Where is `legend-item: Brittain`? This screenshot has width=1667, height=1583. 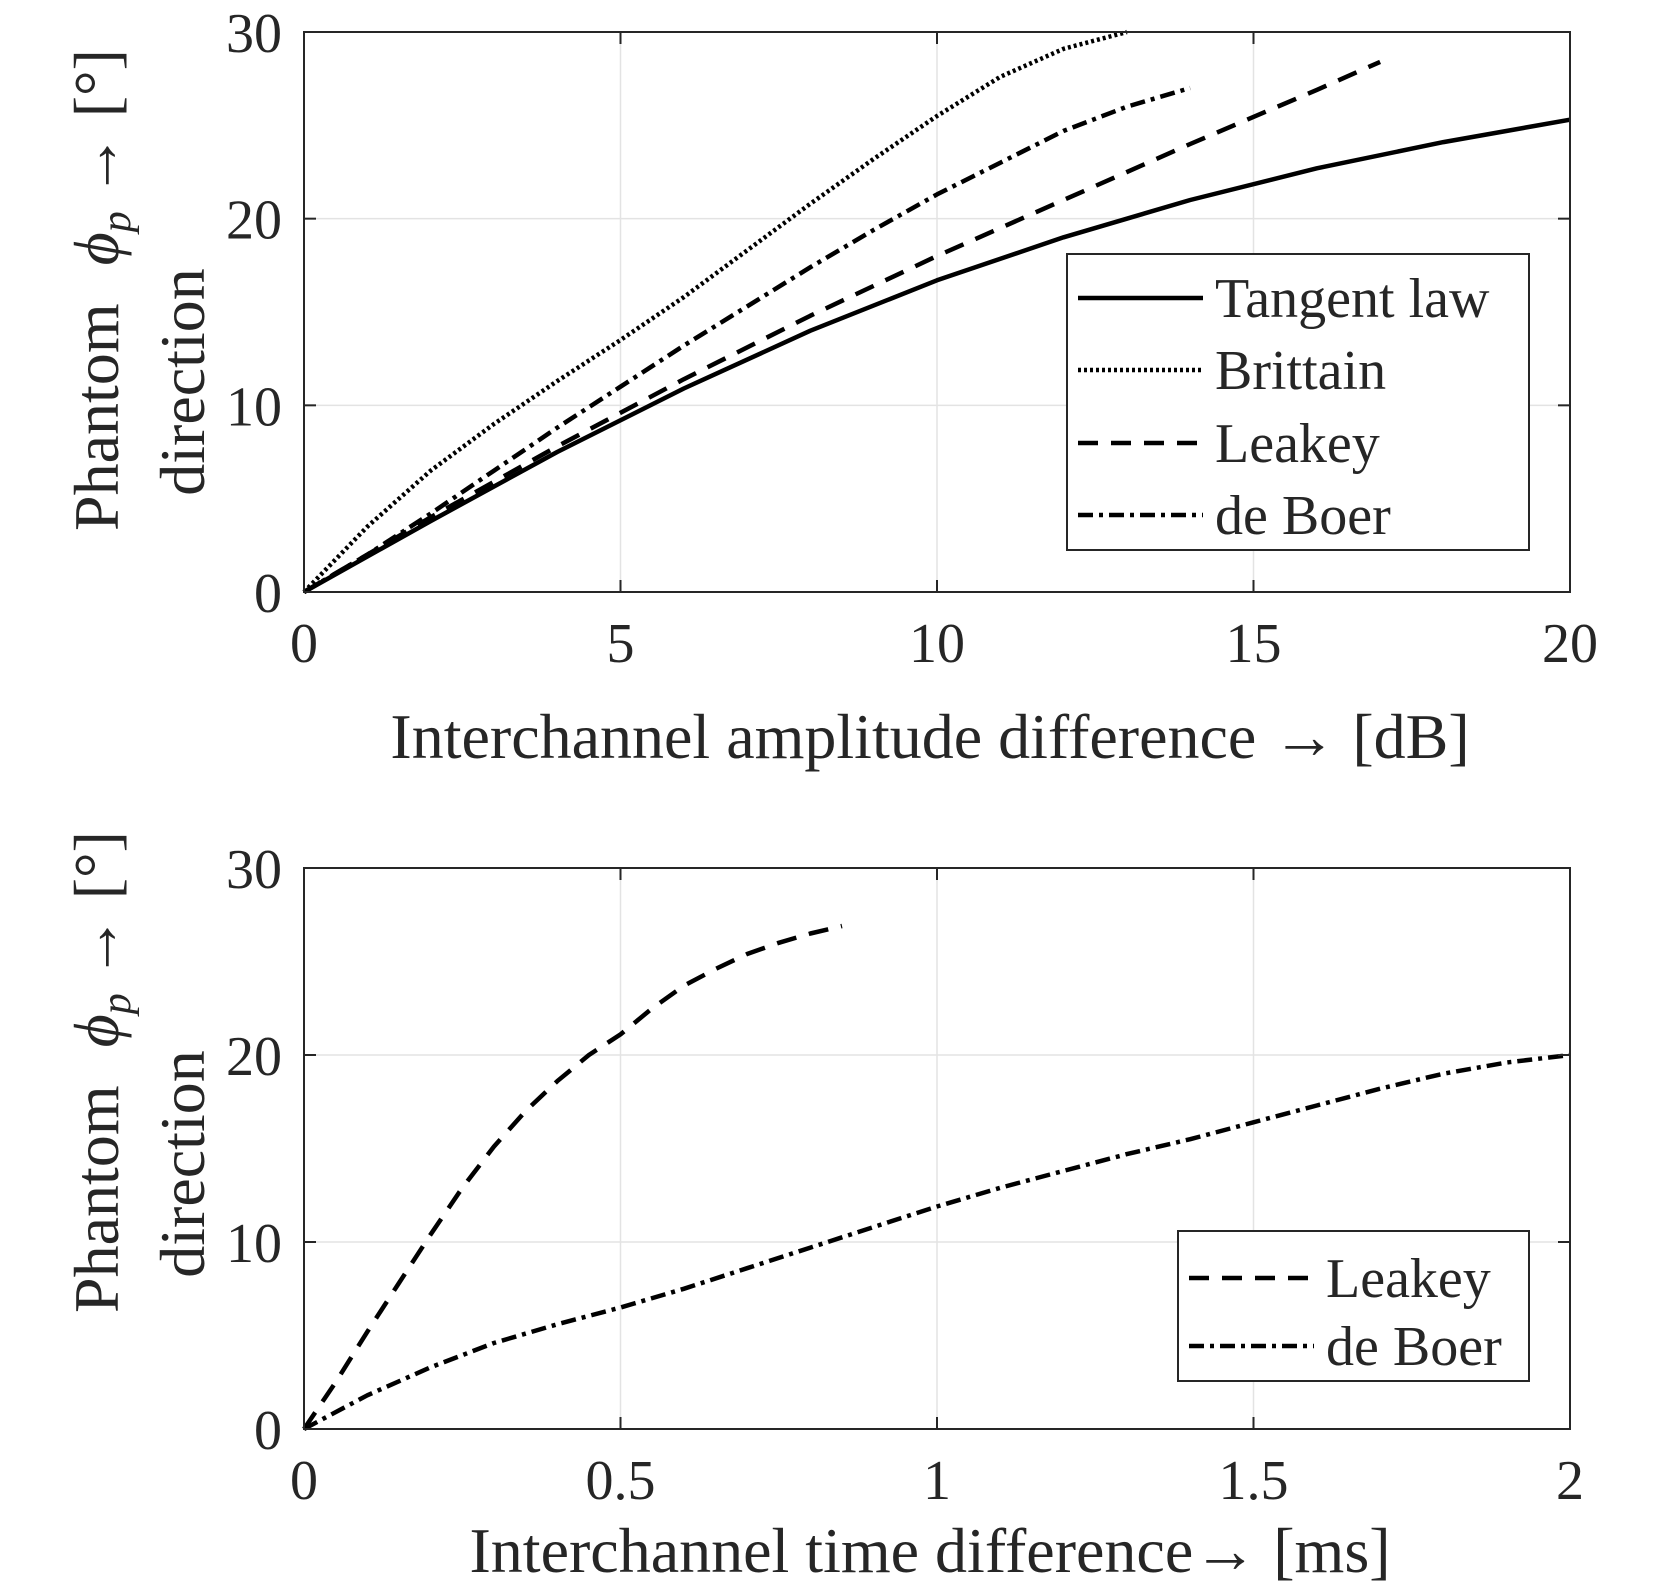 legend-item: Brittain is located at coordinates (1232, 371).